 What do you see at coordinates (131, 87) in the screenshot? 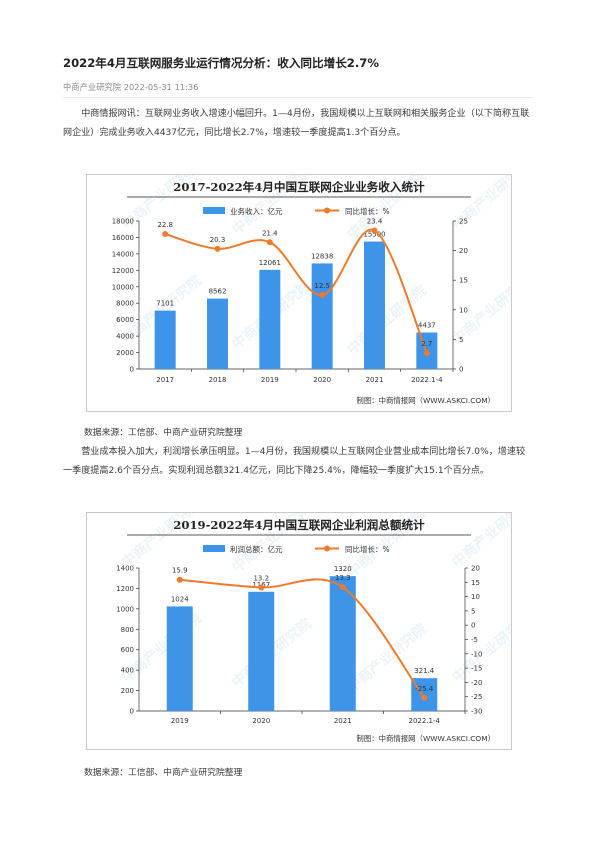
I see `article-meta: 中商产业研究院 2022-05-31 11:36` at bounding box center [131, 87].